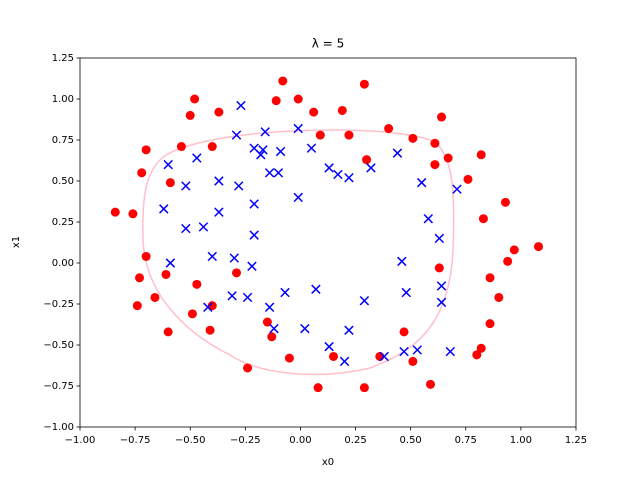  What do you see at coordinates (190, 440) in the screenshot?
I see `x-tick-label: −0.50` at bounding box center [190, 440].